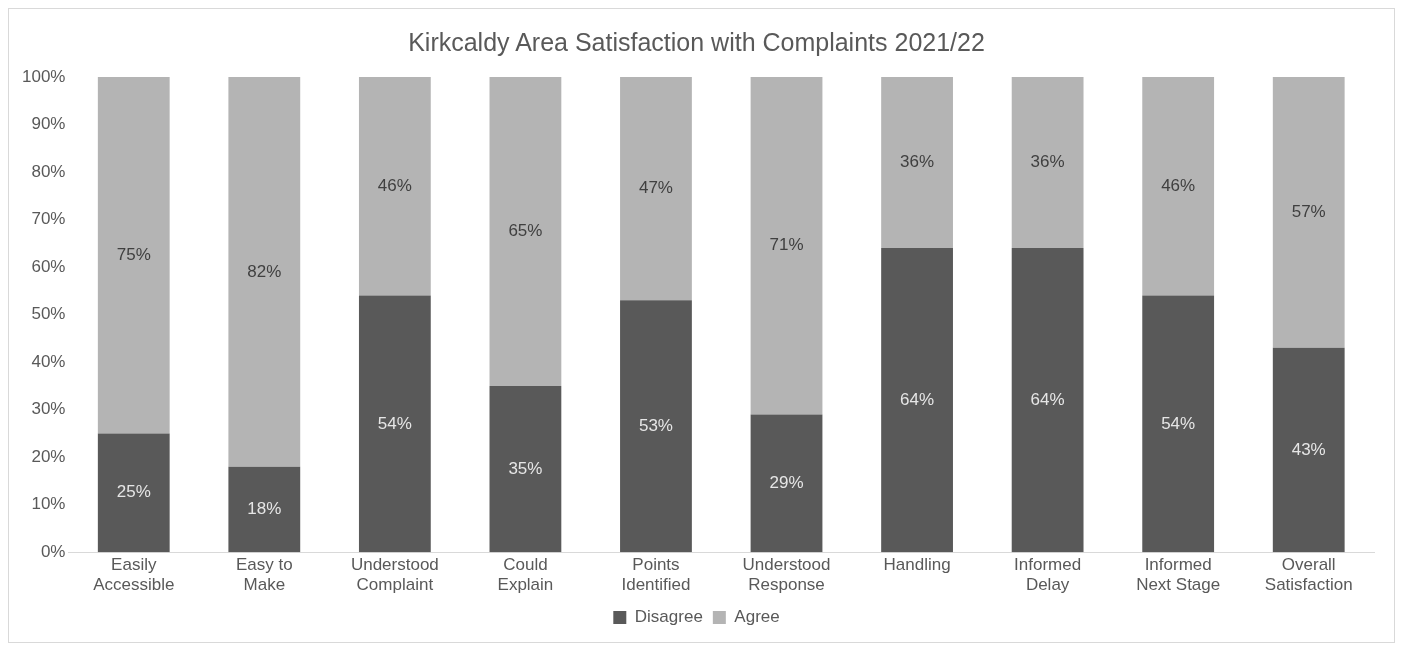 The height and width of the screenshot is (653, 1405). Describe the element at coordinates (48, 314) in the screenshot. I see `y-tick-label: 50%` at that location.